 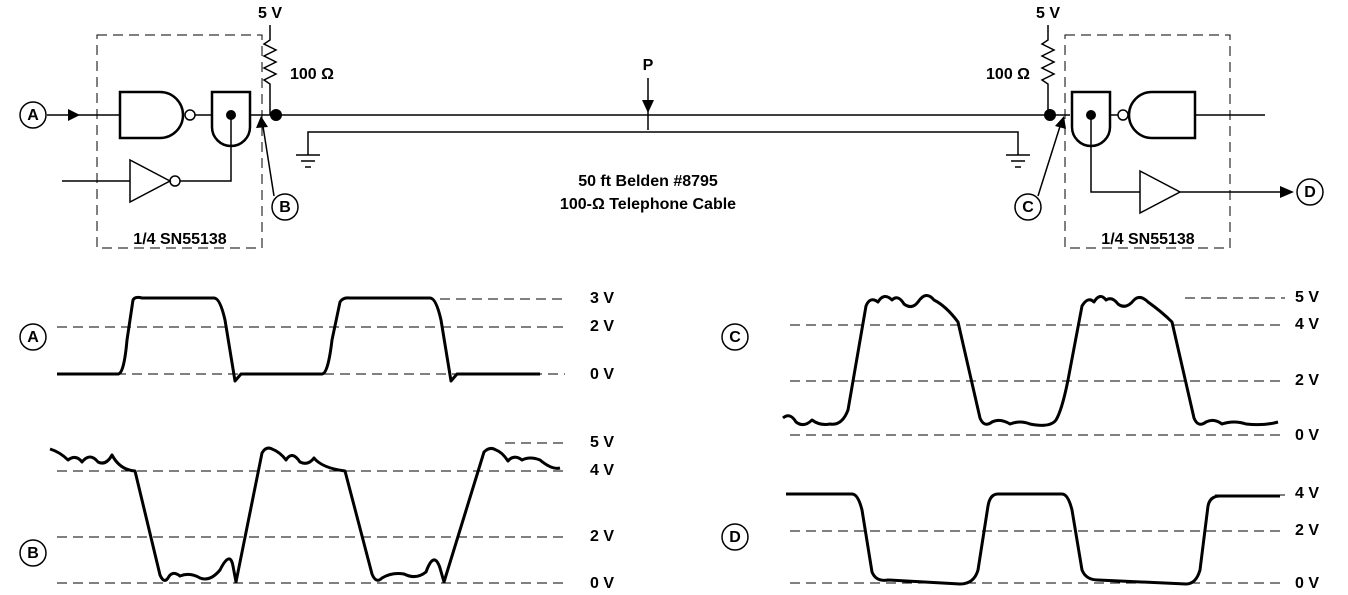 I want to click on level-label: 3 V, so click(x=602, y=298).